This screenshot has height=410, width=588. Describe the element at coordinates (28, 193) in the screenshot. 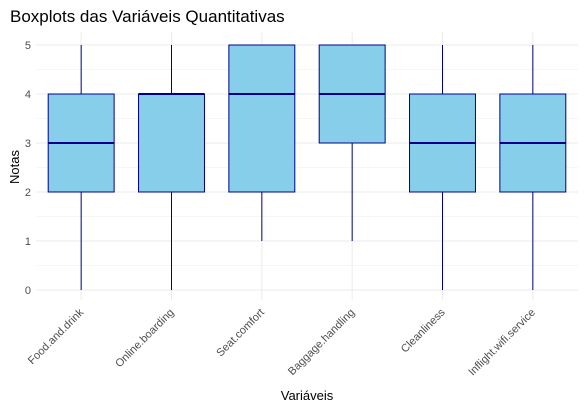

I see `y-tick-label: 2` at that location.